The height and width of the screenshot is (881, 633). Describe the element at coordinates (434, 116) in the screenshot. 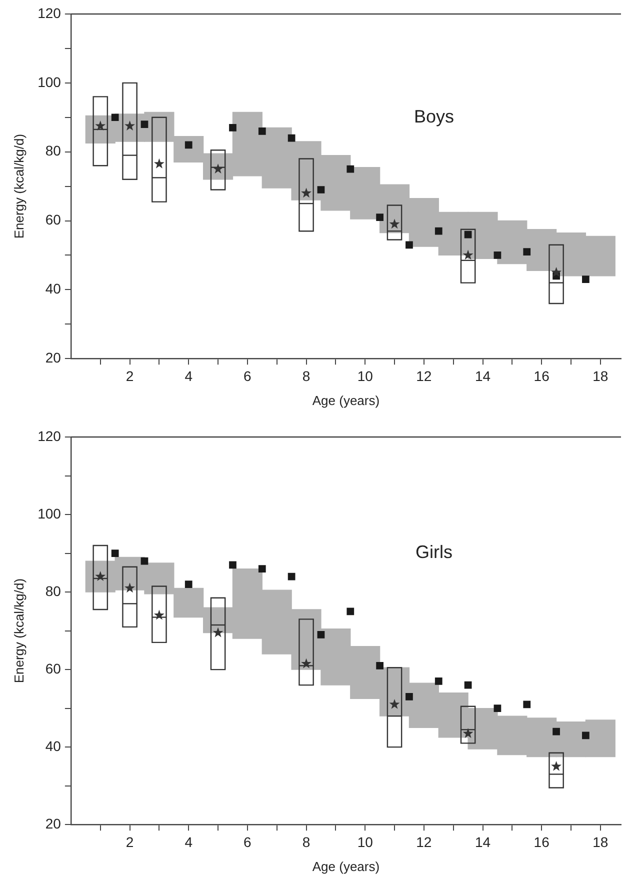

I see `text: Boys` at that location.